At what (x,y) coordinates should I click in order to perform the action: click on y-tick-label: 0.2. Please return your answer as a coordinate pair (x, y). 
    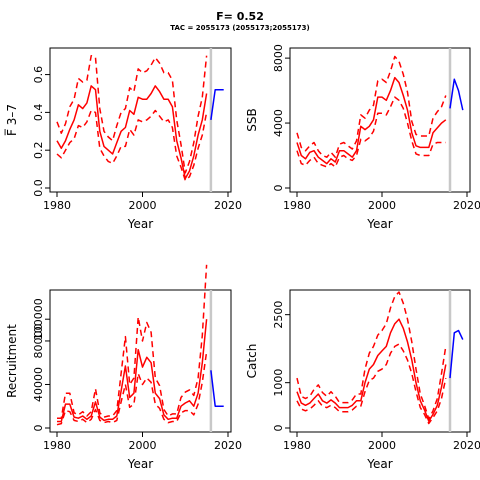
    Looking at the image, I should click on (38, 150).